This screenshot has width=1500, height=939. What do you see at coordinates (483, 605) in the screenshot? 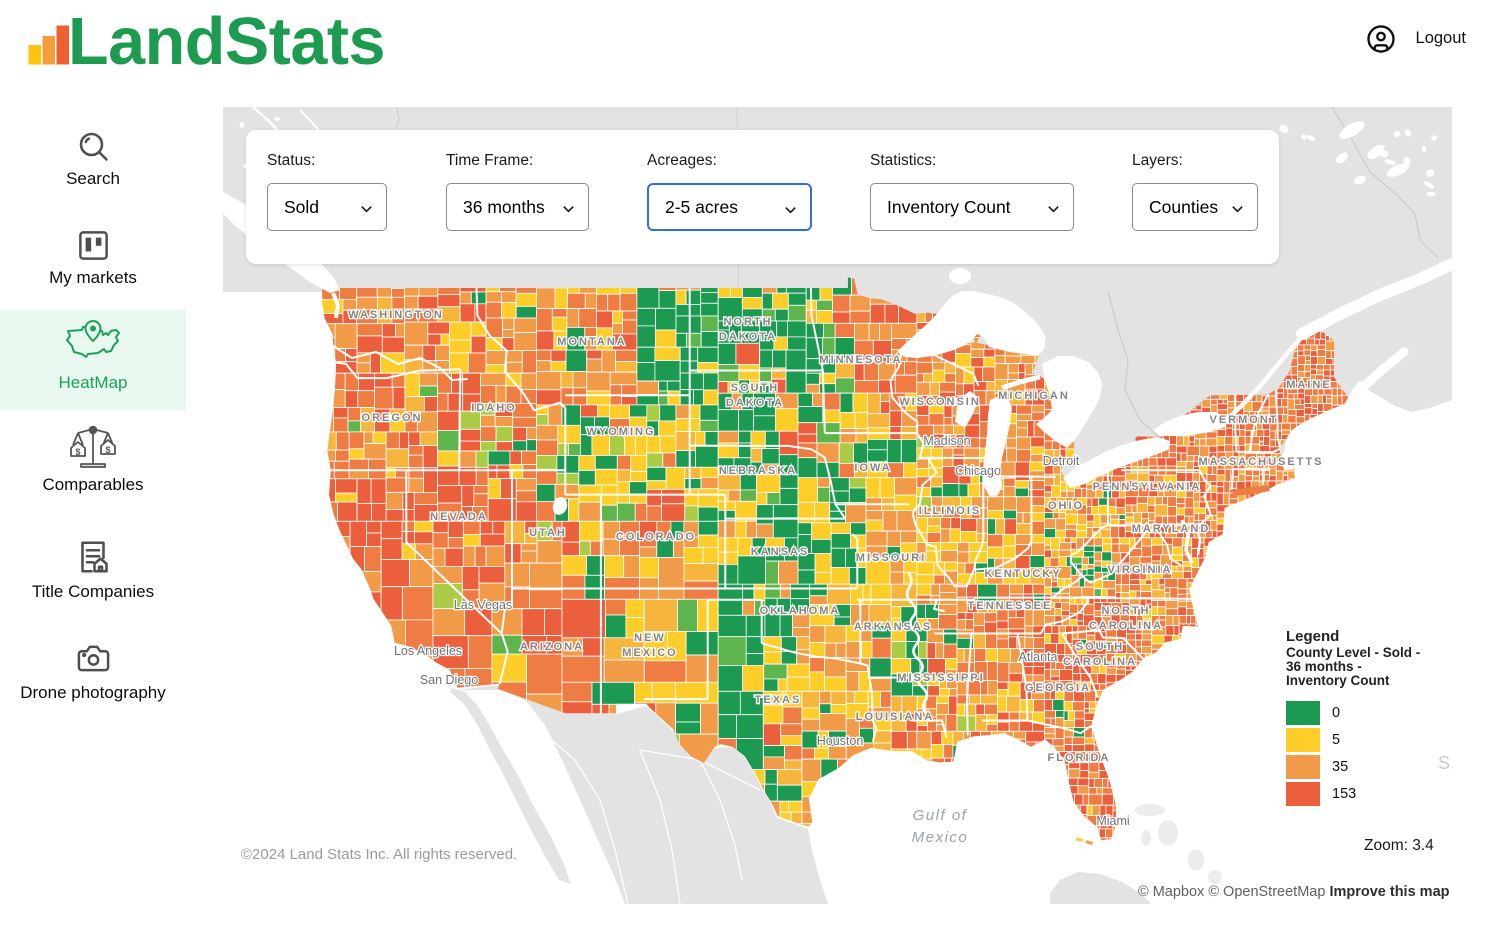
I see `svg-text: Las Vegas` at bounding box center [483, 605].